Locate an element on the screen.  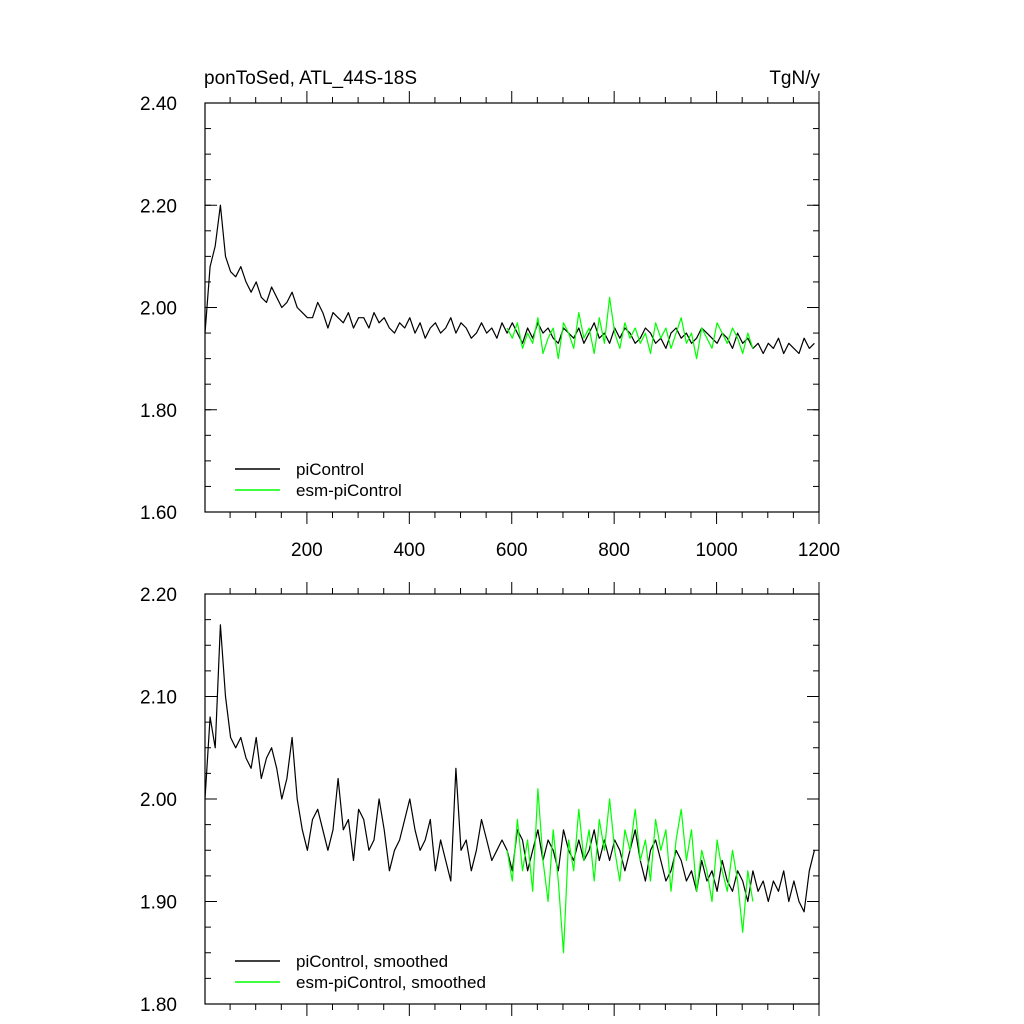
bot-ytick-label: 1.80 is located at coordinates (158, 1005).